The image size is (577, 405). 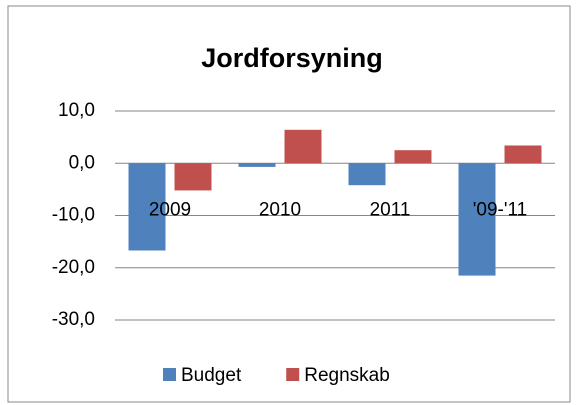 What do you see at coordinates (73, 319) in the screenshot?
I see `y-tick-label: -30,0` at bounding box center [73, 319].